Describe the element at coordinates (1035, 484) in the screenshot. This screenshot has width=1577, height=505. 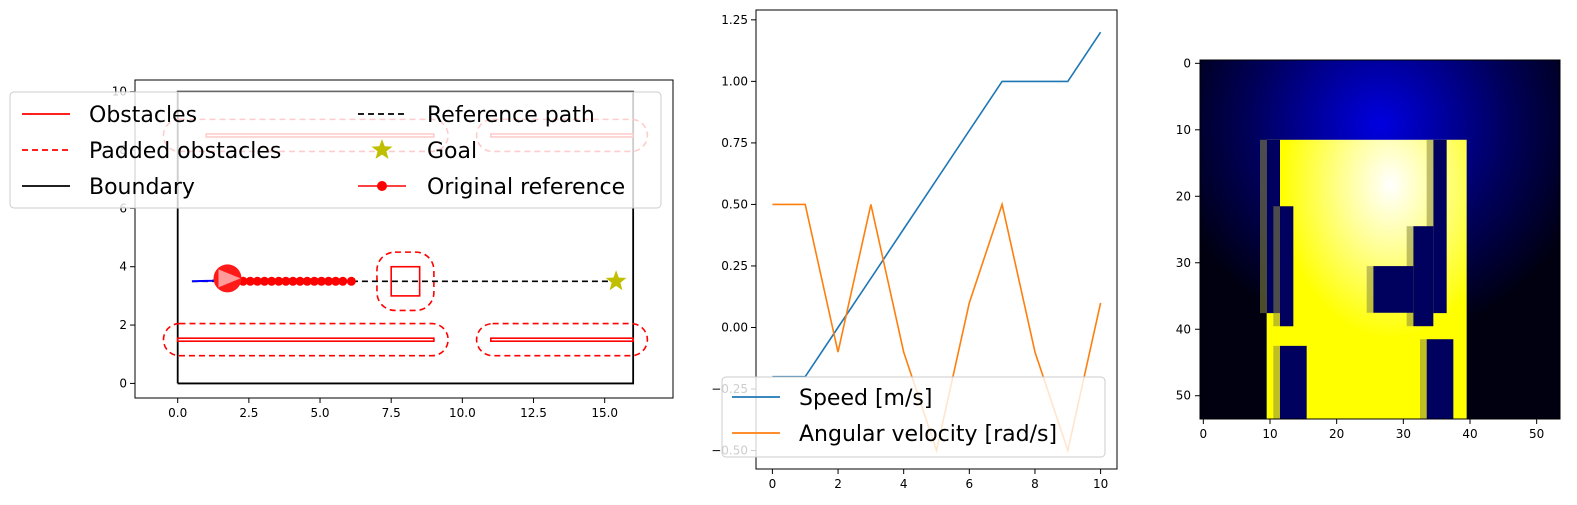
I see `actions-xtick-label-4: 8` at that location.